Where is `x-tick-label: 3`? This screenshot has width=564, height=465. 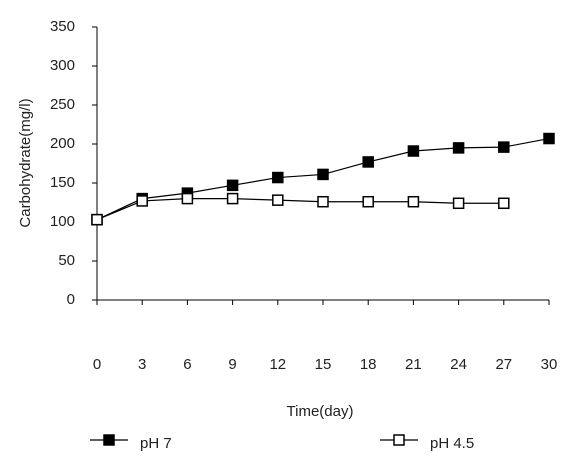 x-tick-label: 3 is located at coordinates (142, 364).